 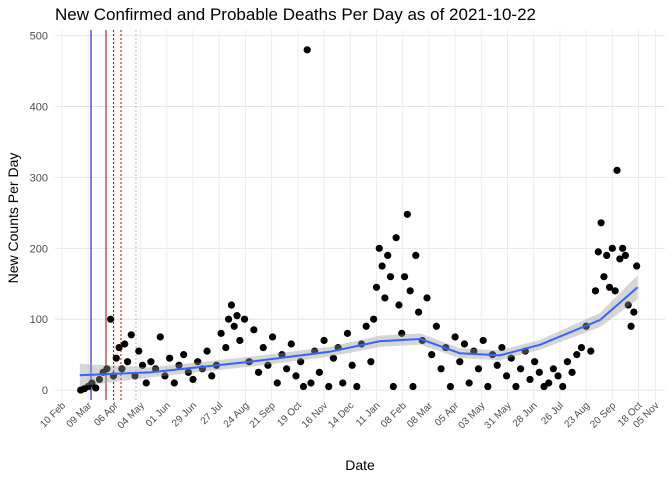 What do you see at coordinates (525, 414) in the screenshot?
I see `x-tick-label: 28 Jun` at bounding box center [525, 414].